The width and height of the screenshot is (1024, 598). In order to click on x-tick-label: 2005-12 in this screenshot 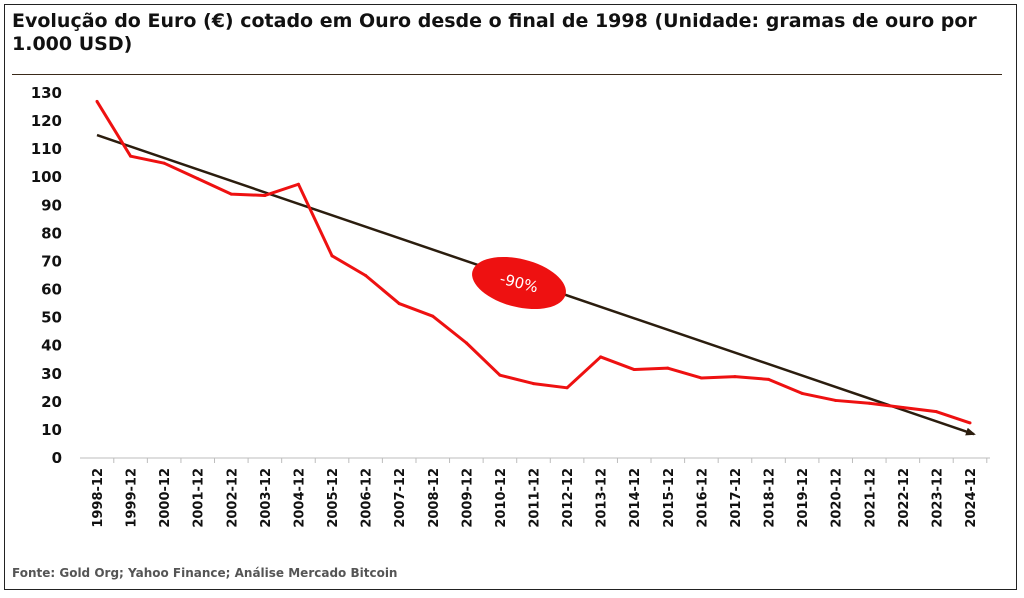, I will do `click(333, 498)`.